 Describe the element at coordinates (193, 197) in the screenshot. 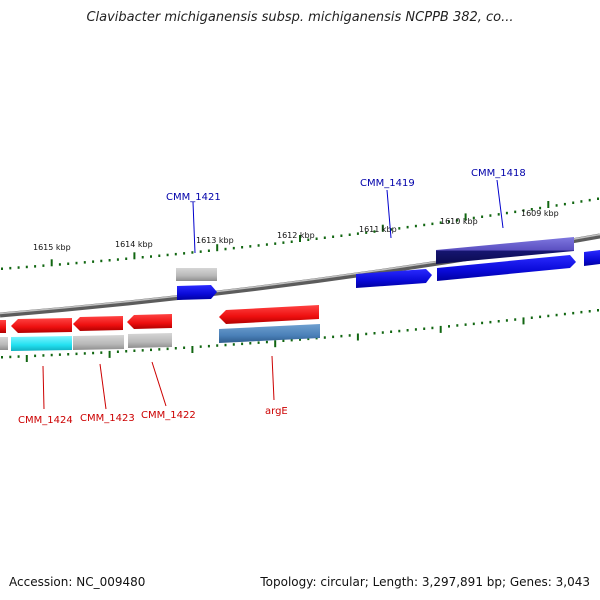

I see `gene-label: CMM_1421` at that location.